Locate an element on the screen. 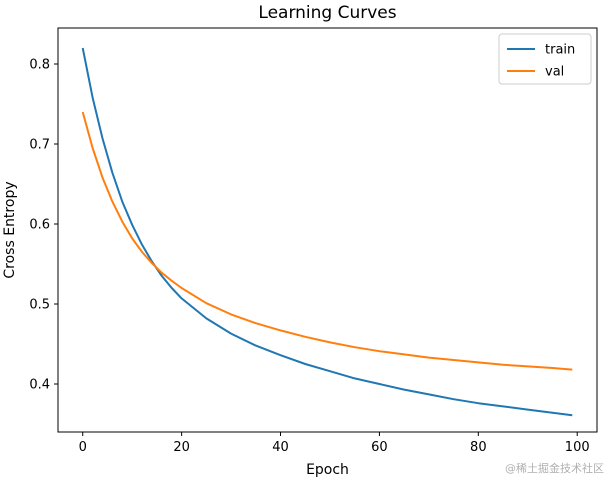  y-tick-label: 0.6 is located at coordinates (39, 225).